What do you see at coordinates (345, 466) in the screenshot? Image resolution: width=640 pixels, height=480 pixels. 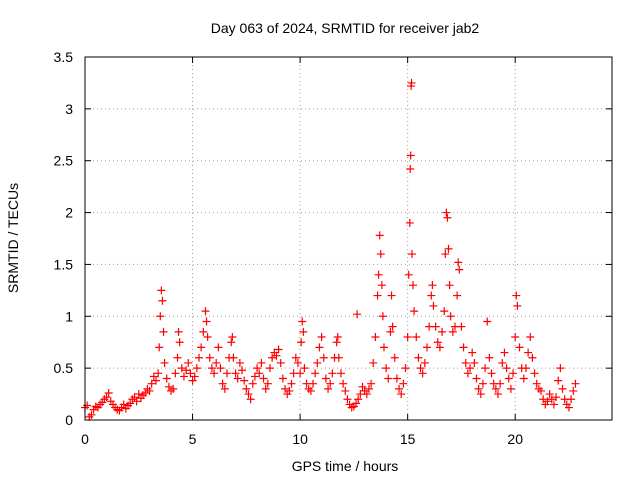 I see `x-axis-label: GPS time / hours` at bounding box center [345, 466].